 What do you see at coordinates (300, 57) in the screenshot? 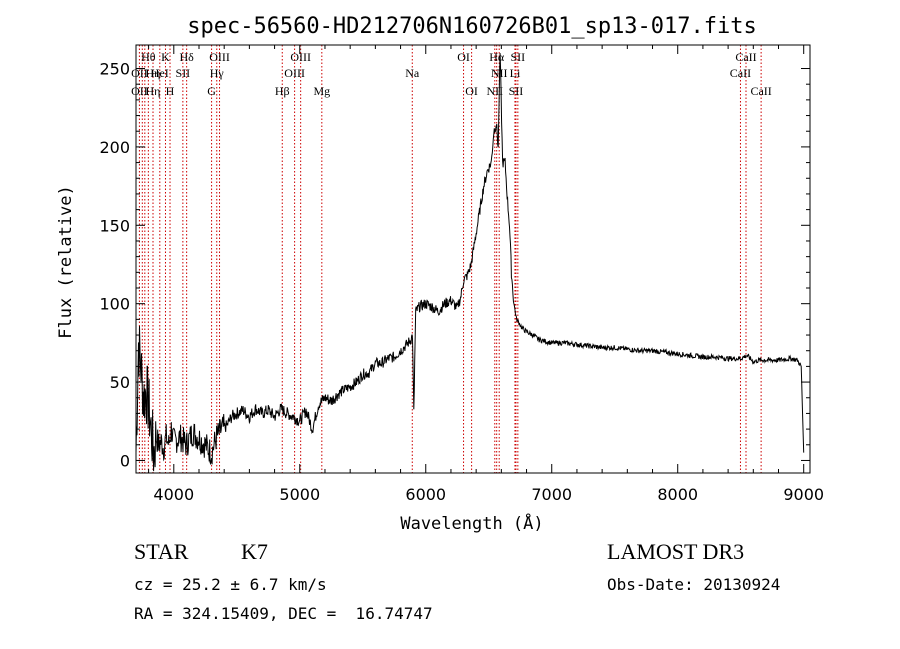
I see `line-label-13: OIII` at bounding box center [300, 57].